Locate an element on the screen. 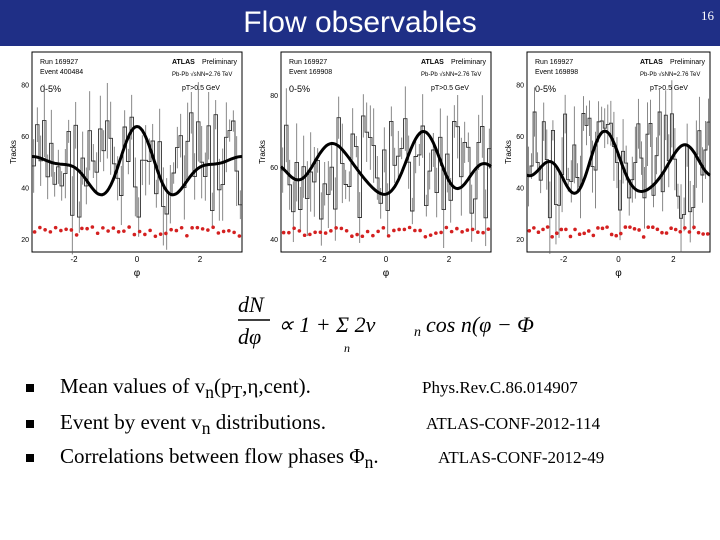  ref-1: Phys.Rev.C.86.014907 is located at coordinates (500, 387).